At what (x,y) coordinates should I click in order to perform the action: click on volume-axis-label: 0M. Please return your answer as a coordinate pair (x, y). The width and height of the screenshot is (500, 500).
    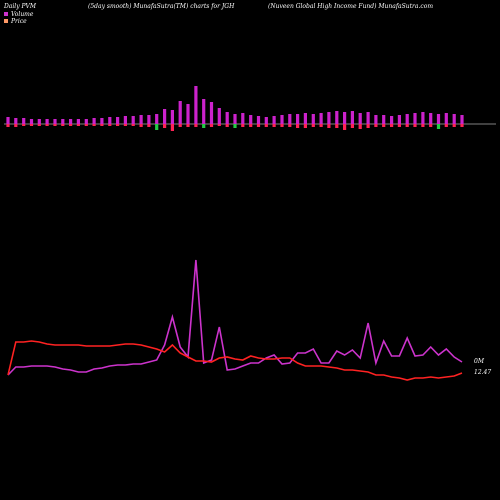
    Looking at the image, I should click on (479, 361).